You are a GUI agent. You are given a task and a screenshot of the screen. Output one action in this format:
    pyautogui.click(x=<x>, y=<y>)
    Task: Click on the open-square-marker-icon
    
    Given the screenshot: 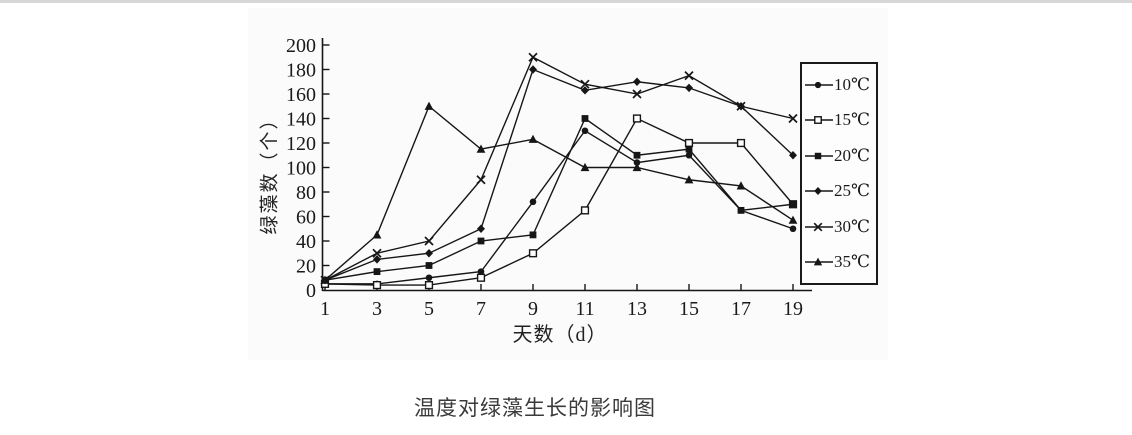 What is the action you would take?
    pyautogui.click(x=819, y=120)
    